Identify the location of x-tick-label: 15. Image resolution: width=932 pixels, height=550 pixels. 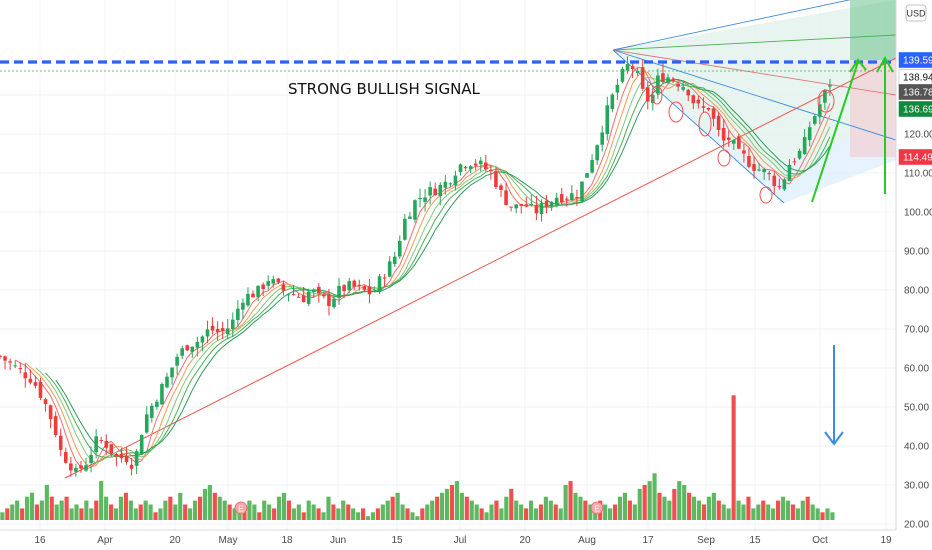
(755, 540).